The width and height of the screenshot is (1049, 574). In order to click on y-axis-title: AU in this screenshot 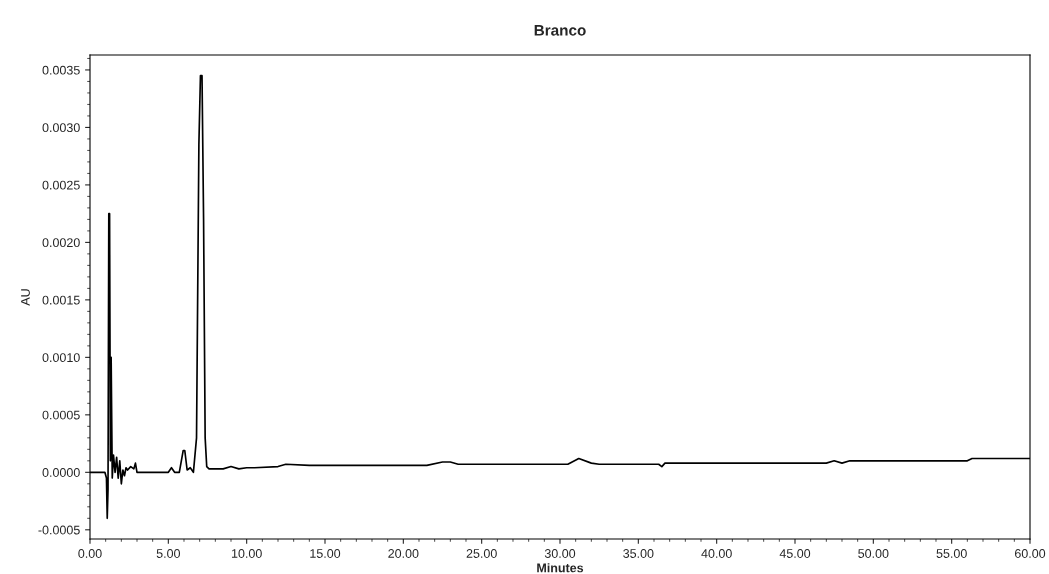, I will do `click(25, 297)`.